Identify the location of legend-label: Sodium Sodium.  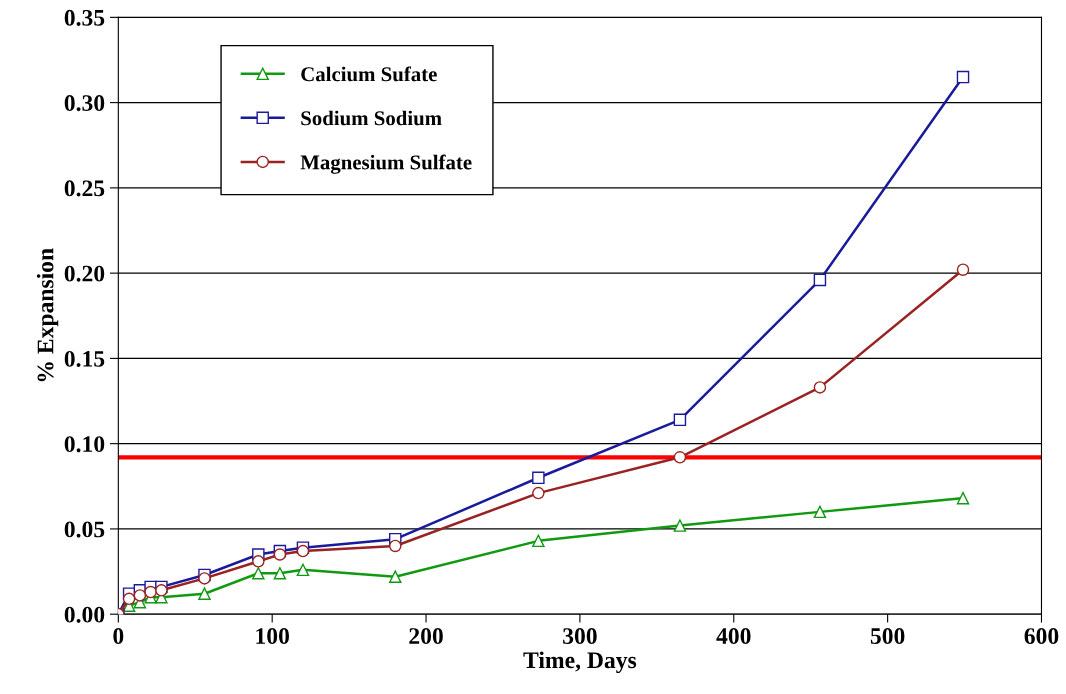
(371, 118).